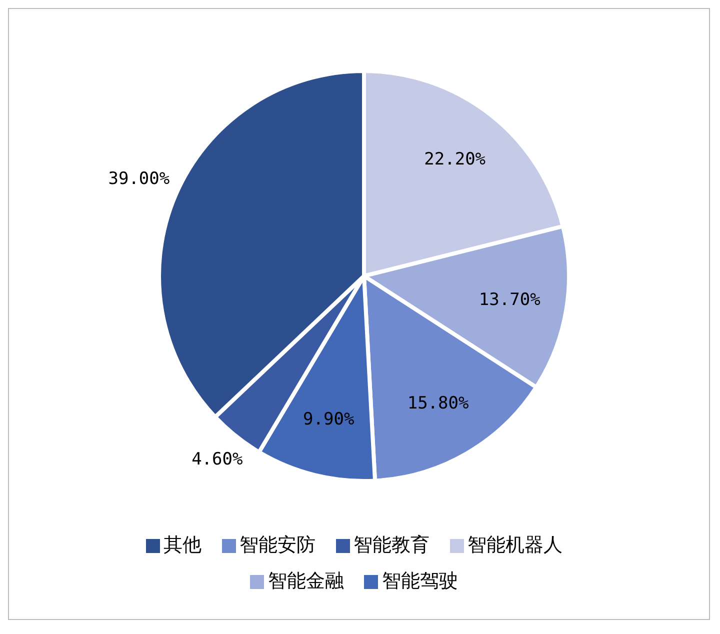 The height and width of the screenshot is (634, 720). Describe the element at coordinates (509, 300) in the screenshot. I see `data-label: 13.70%` at that location.